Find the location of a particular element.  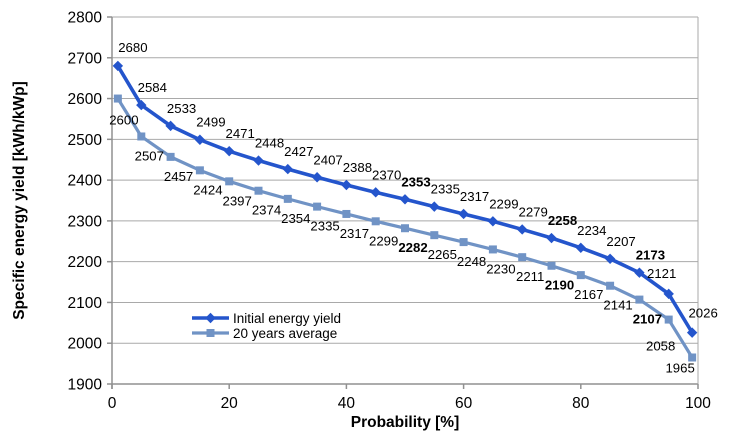

data-label: 2397 is located at coordinates (237, 200).